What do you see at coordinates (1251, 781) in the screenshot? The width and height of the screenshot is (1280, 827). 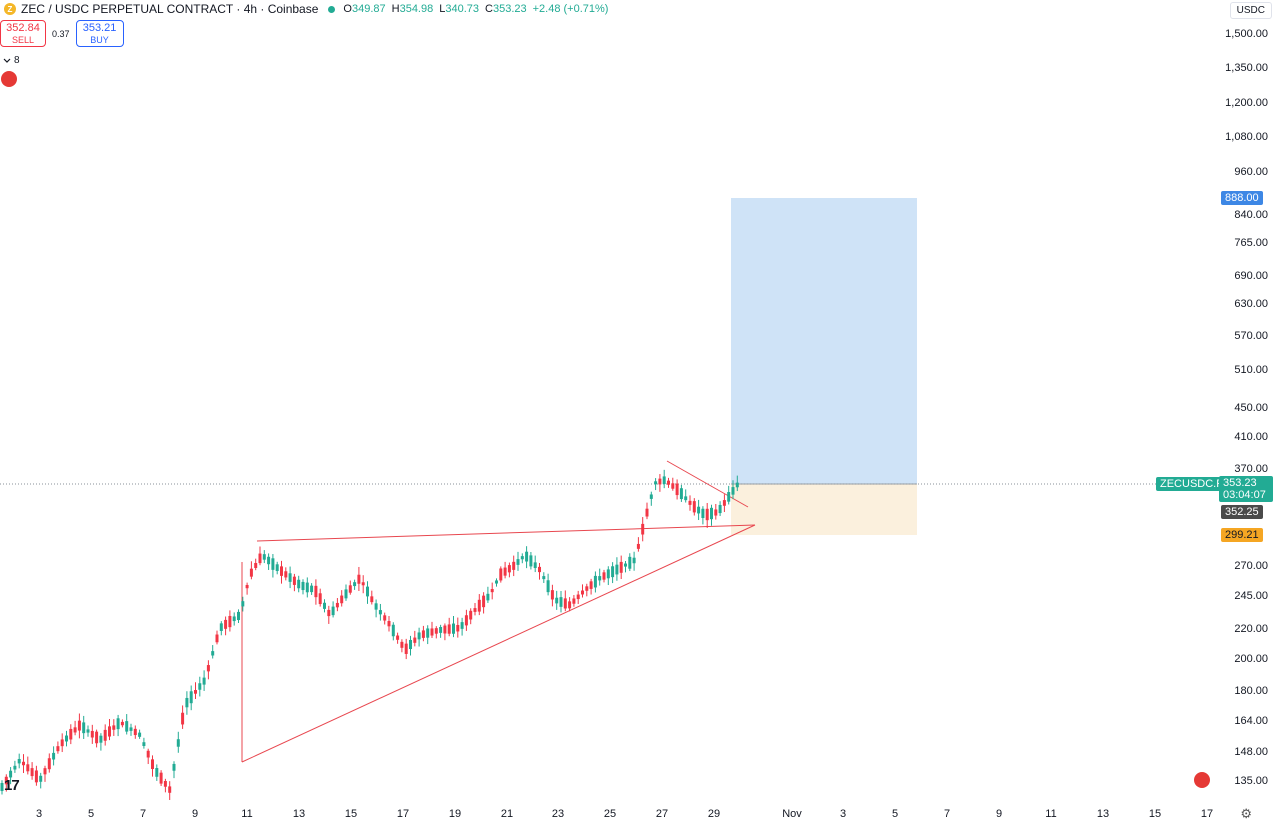 I see `price-tick: 135.00` at bounding box center [1251, 781].